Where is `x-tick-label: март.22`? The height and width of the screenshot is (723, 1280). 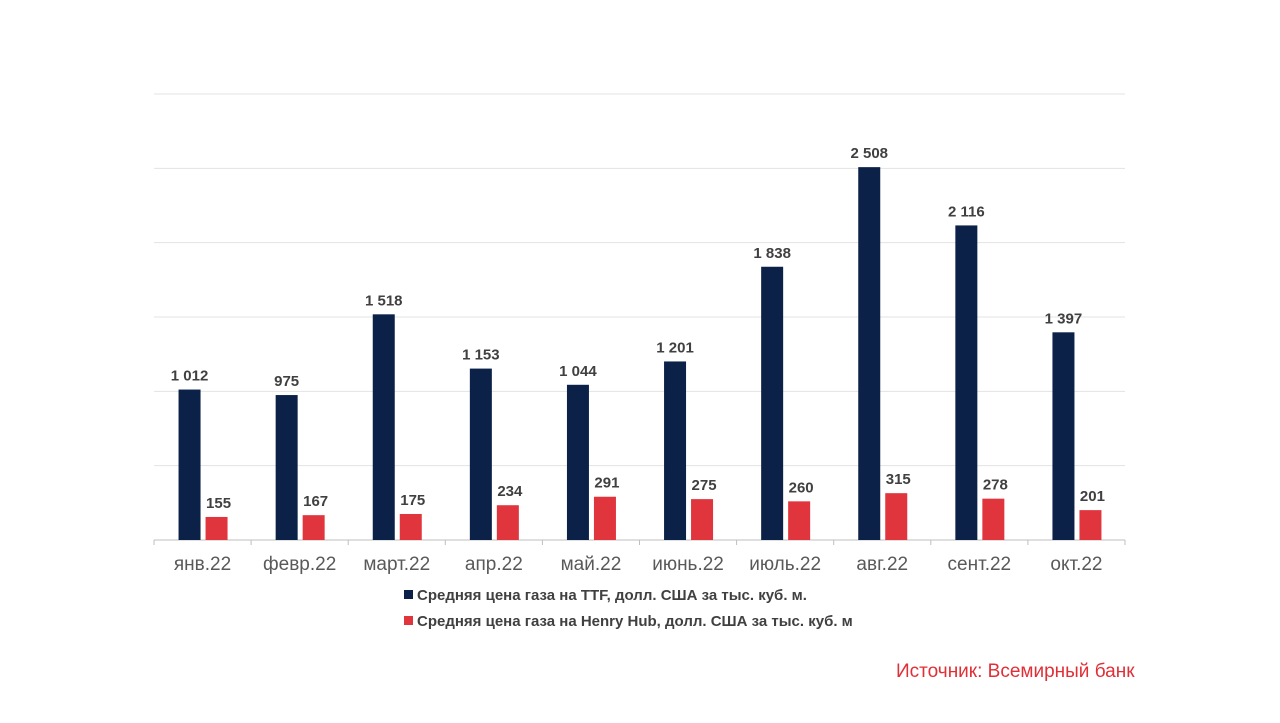 x-tick-label: март.22 is located at coordinates (396, 564).